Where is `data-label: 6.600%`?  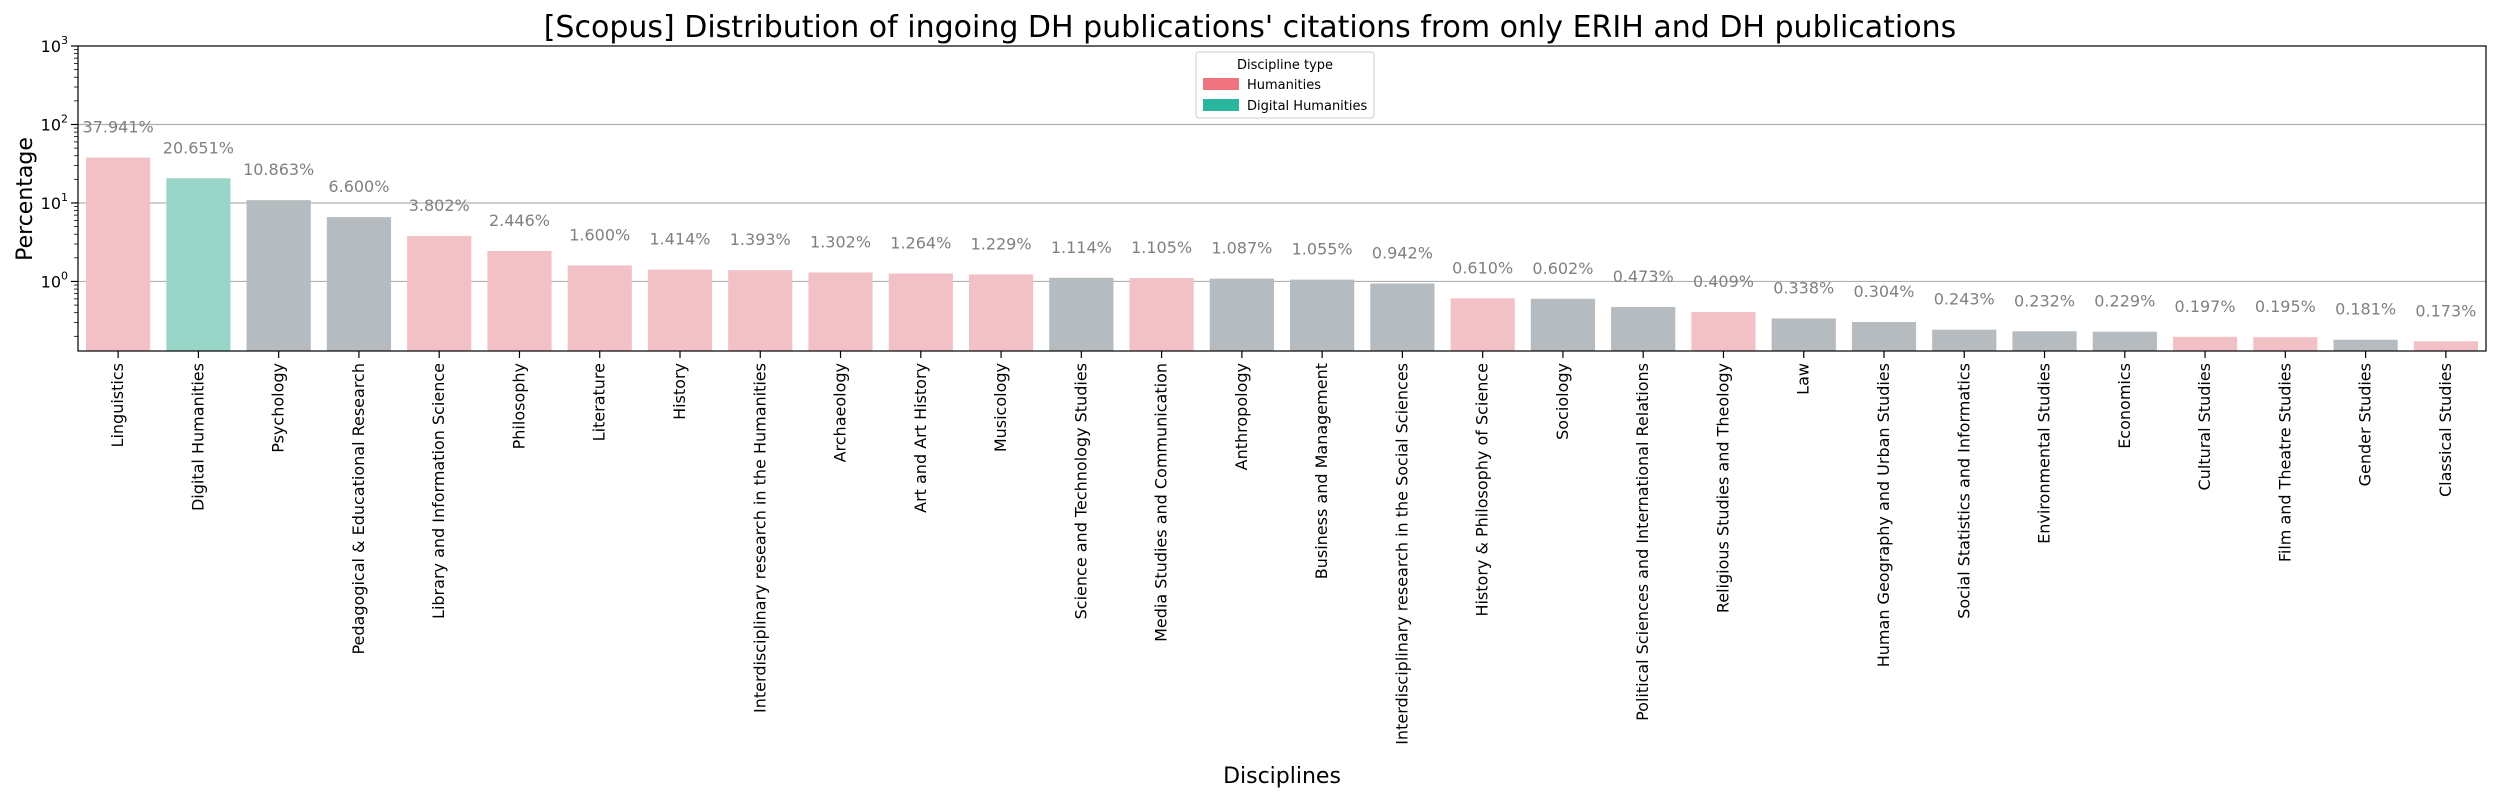
data-label: 6.600% is located at coordinates (358, 186).